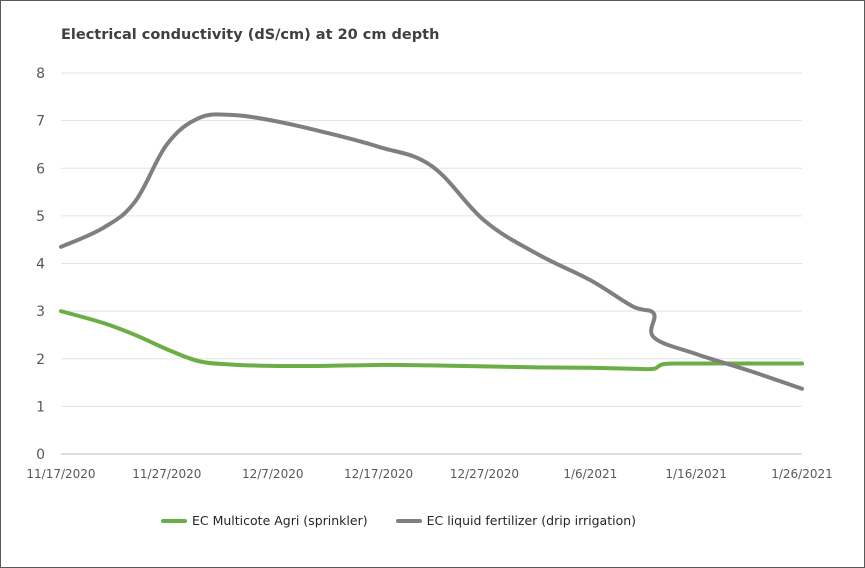  I want to click on y-tick-label: 6, so click(40, 169).